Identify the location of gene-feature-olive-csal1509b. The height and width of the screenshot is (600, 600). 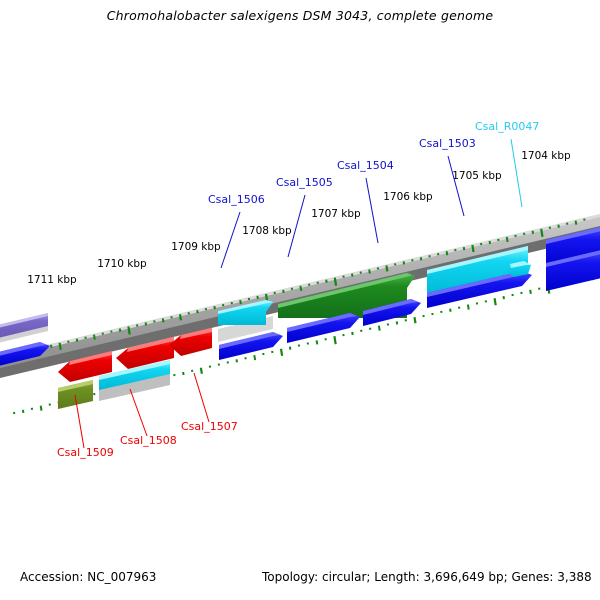
(75, 394).